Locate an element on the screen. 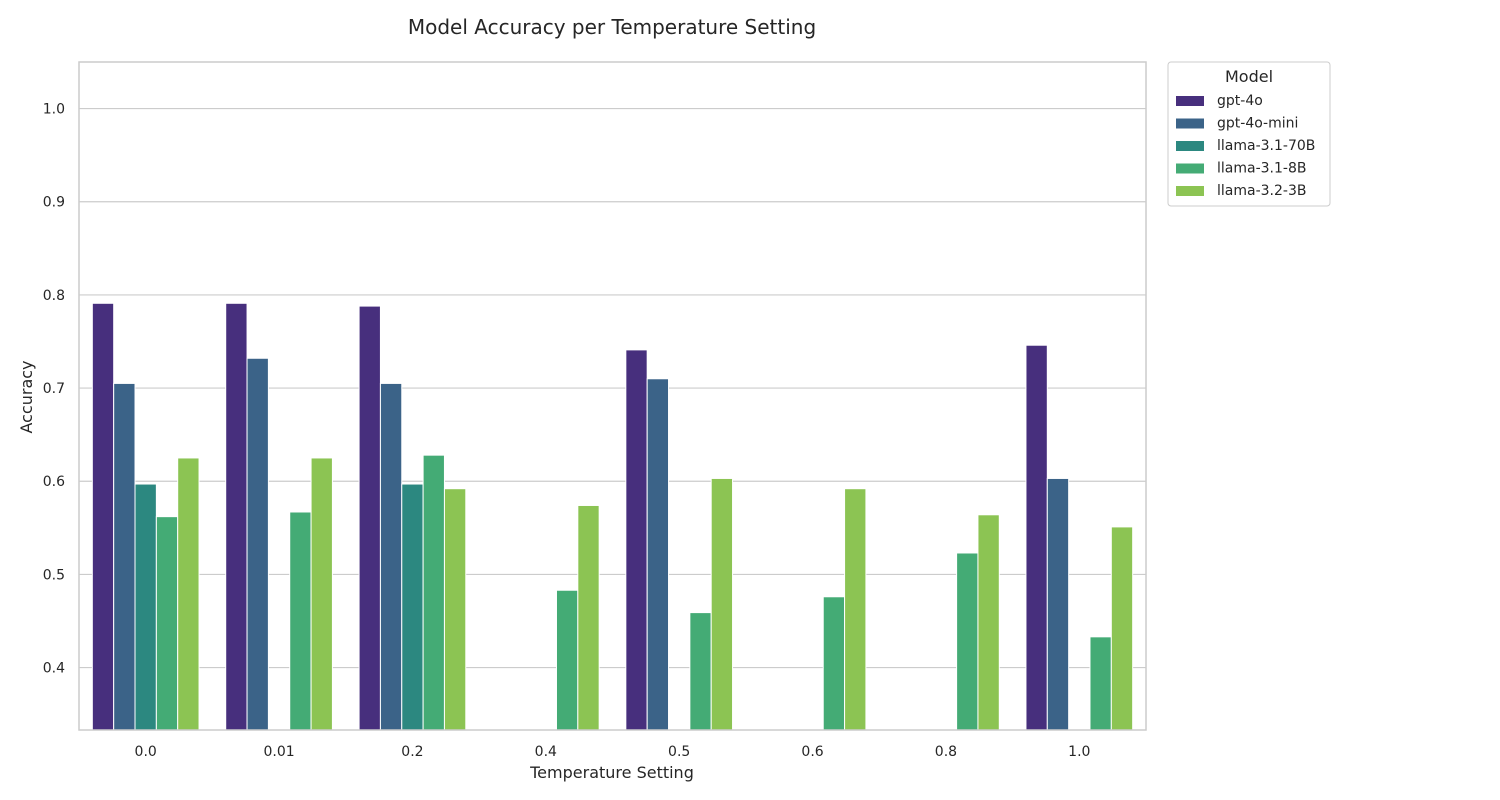 Image resolution: width=1500 pixels, height=800 pixels. x-tick-label: 0.01 is located at coordinates (278, 752).